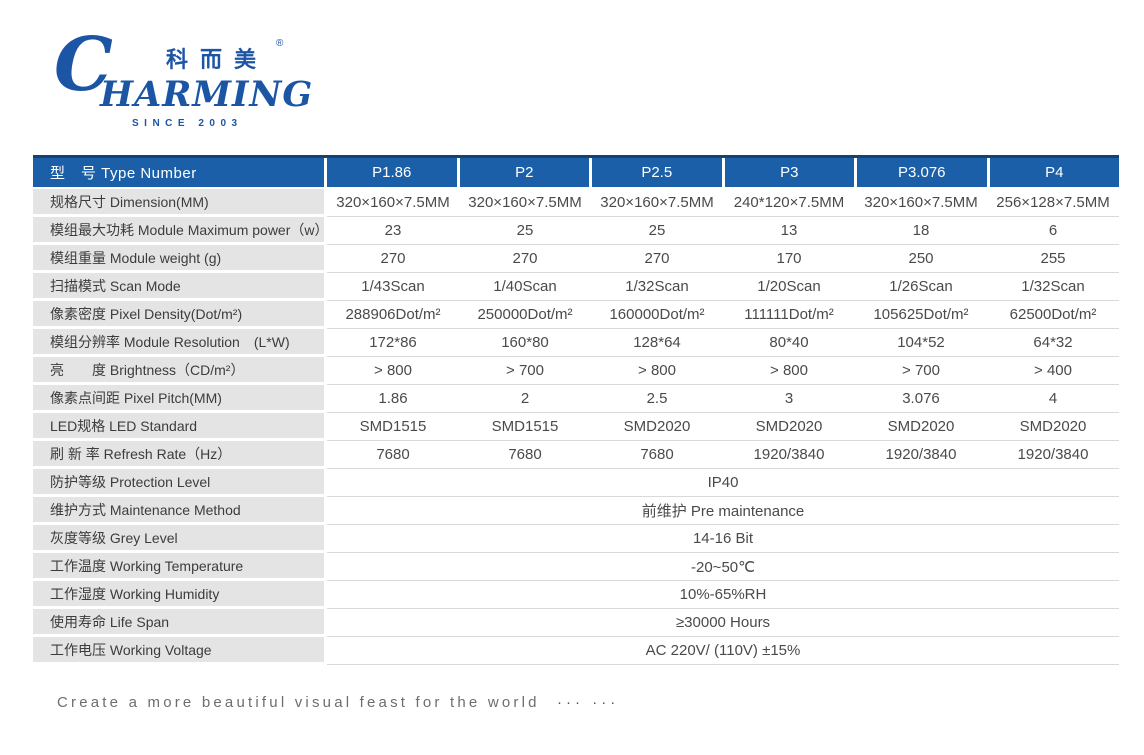  What do you see at coordinates (922, 172) in the screenshot?
I see `column-header-P3.076: P3.076` at bounding box center [922, 172].